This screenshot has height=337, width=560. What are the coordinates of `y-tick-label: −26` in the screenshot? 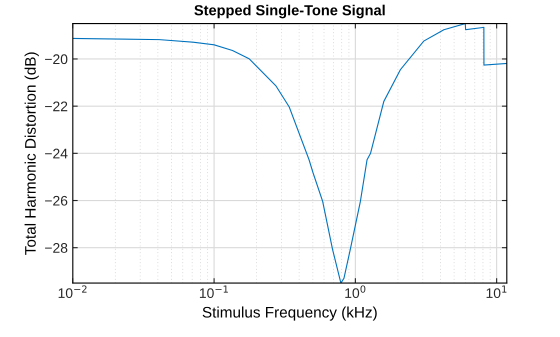 It's located at (56, 201).